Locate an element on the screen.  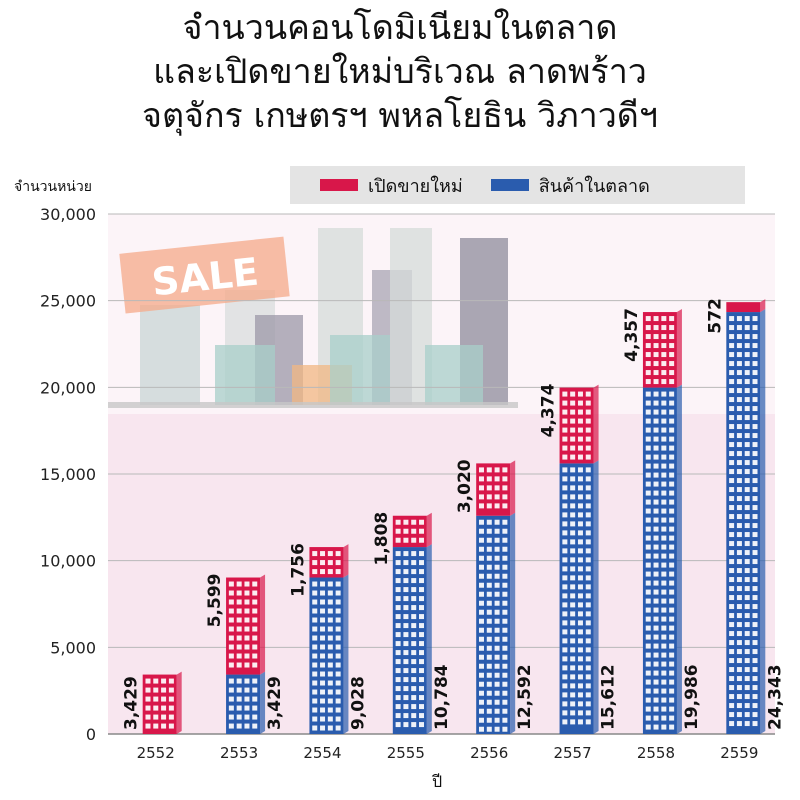
data-label-new-sale: 3,020 is located at coordinates (465, 486).